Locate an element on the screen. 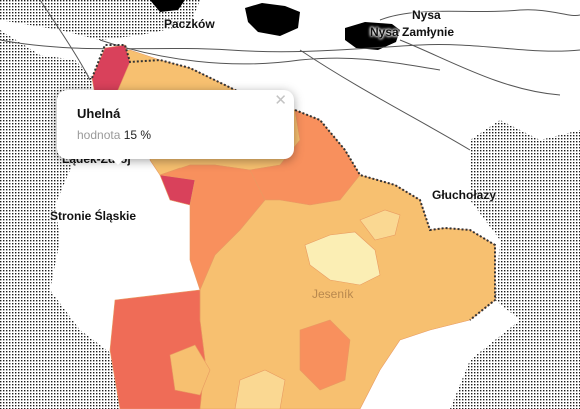 The image size is (580, 409). place-label-jesenik: Jeseník is located at coordinates (333, 294).